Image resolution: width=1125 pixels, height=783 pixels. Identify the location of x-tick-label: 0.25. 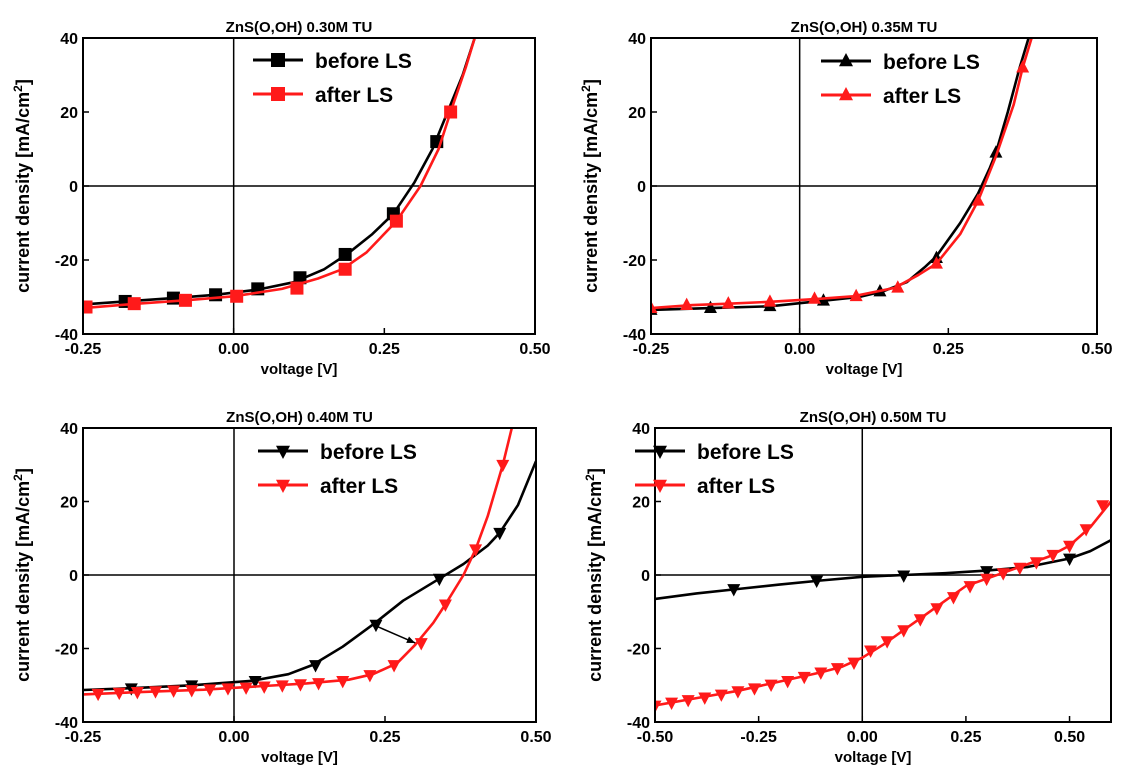
(965, 737).